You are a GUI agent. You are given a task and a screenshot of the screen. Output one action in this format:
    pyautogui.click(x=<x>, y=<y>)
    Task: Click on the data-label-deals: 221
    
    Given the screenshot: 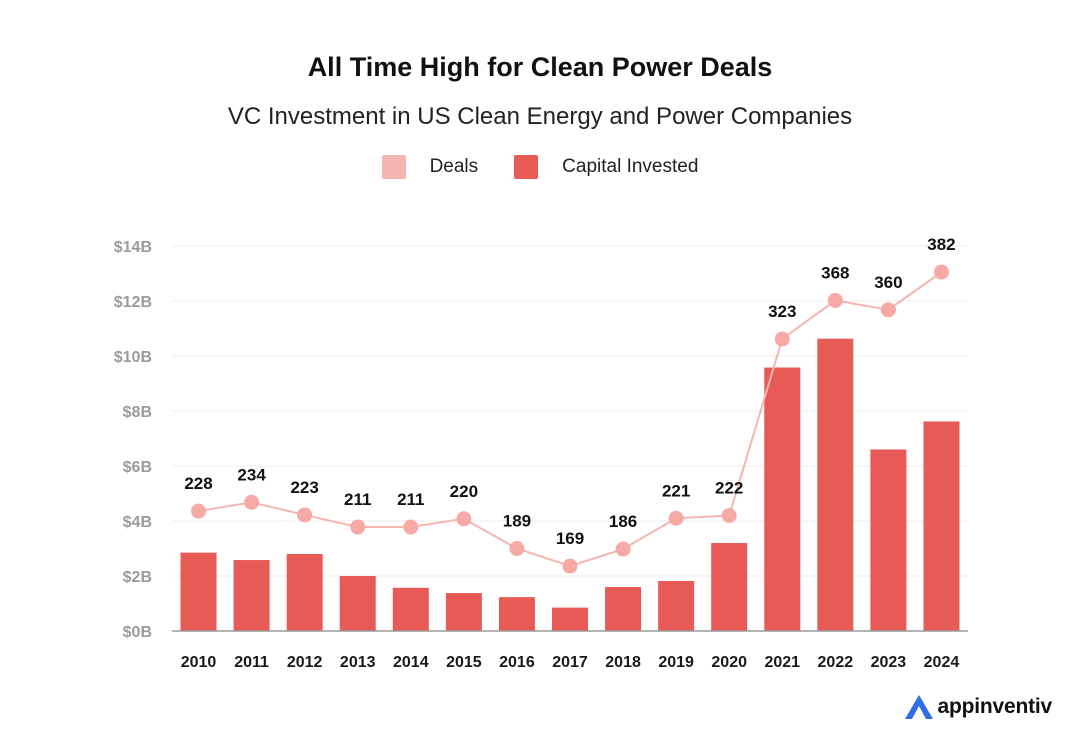 What is the action you would take?
    pyautogui.click(x=676, y=490)
    